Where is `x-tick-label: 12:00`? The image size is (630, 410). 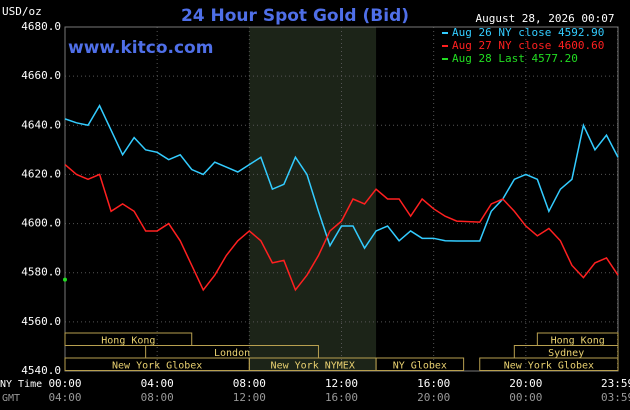 x-tick-label: 12:00 is located at coordinates (341, 383).